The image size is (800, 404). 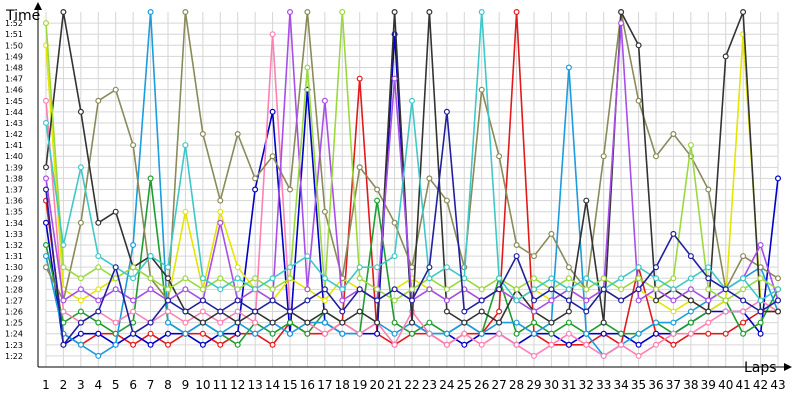 I want to click on x-tick-label: 26, so click(x=481, y=385).